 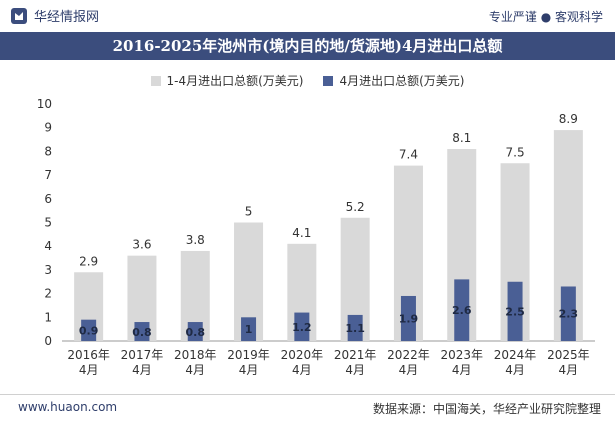 I want to click on data-label-series-1: 5.2, so click(x=355, y=207).